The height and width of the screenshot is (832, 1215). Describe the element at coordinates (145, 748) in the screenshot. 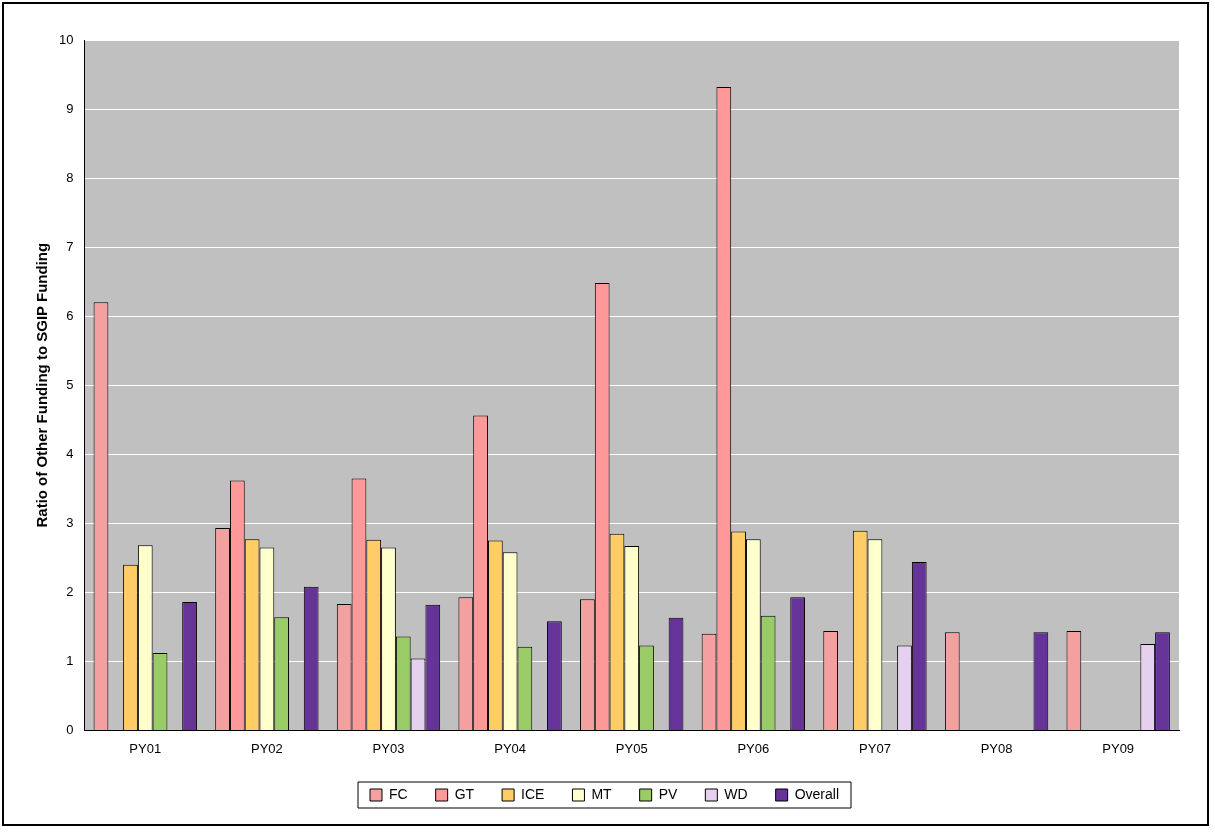

I see `x-tick-label: PY01` at that location.